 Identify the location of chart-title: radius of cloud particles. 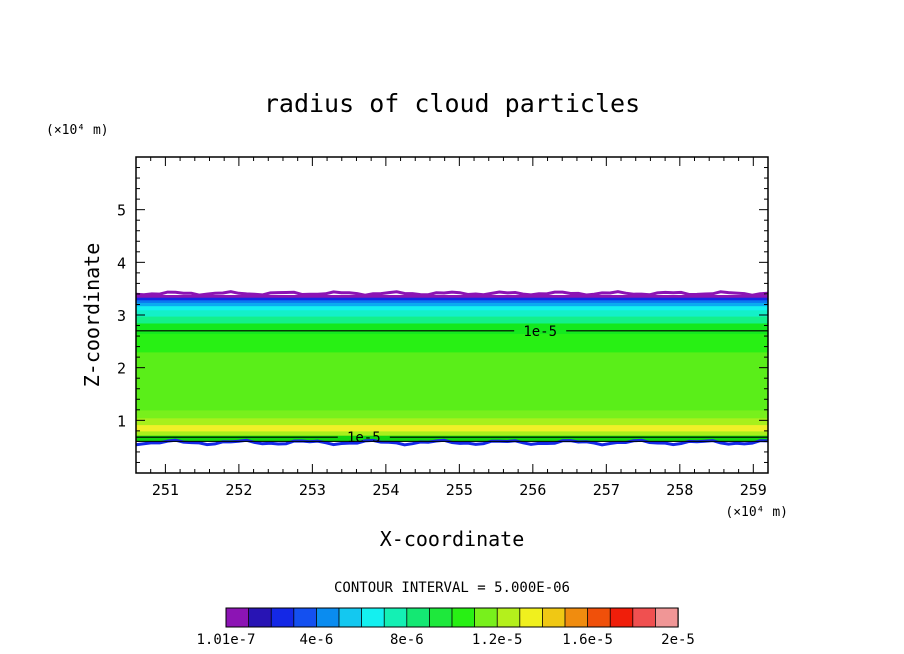
(452, 103).